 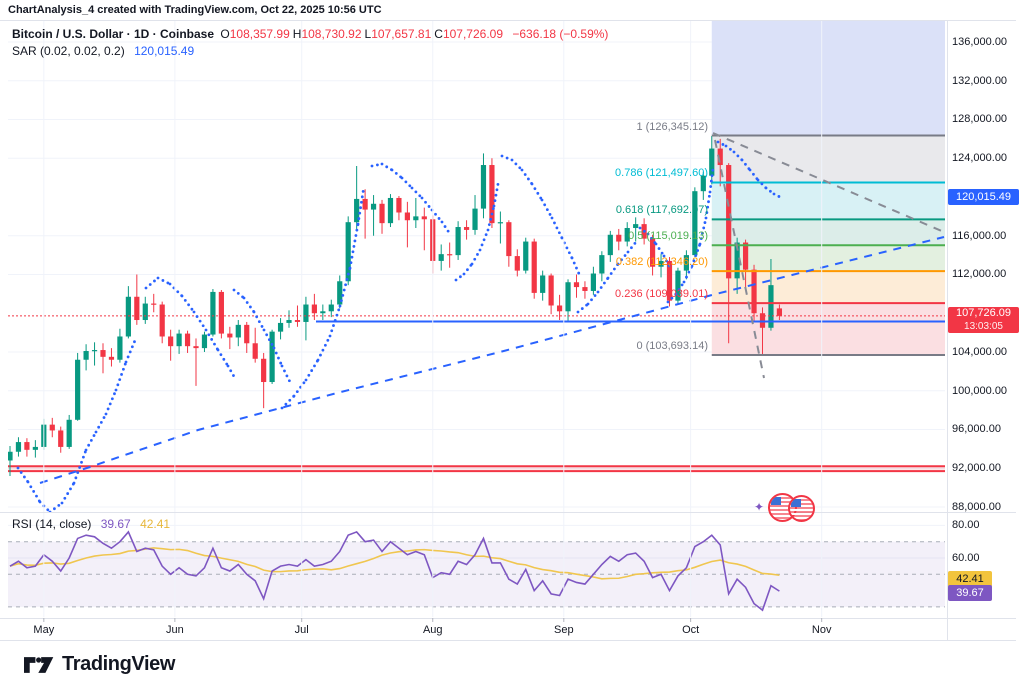 What do you see at coordinates (560, 34) in the screenshot?
I see `change-value: −636.18 (−0.59%)` at bounding box center [560, 34].